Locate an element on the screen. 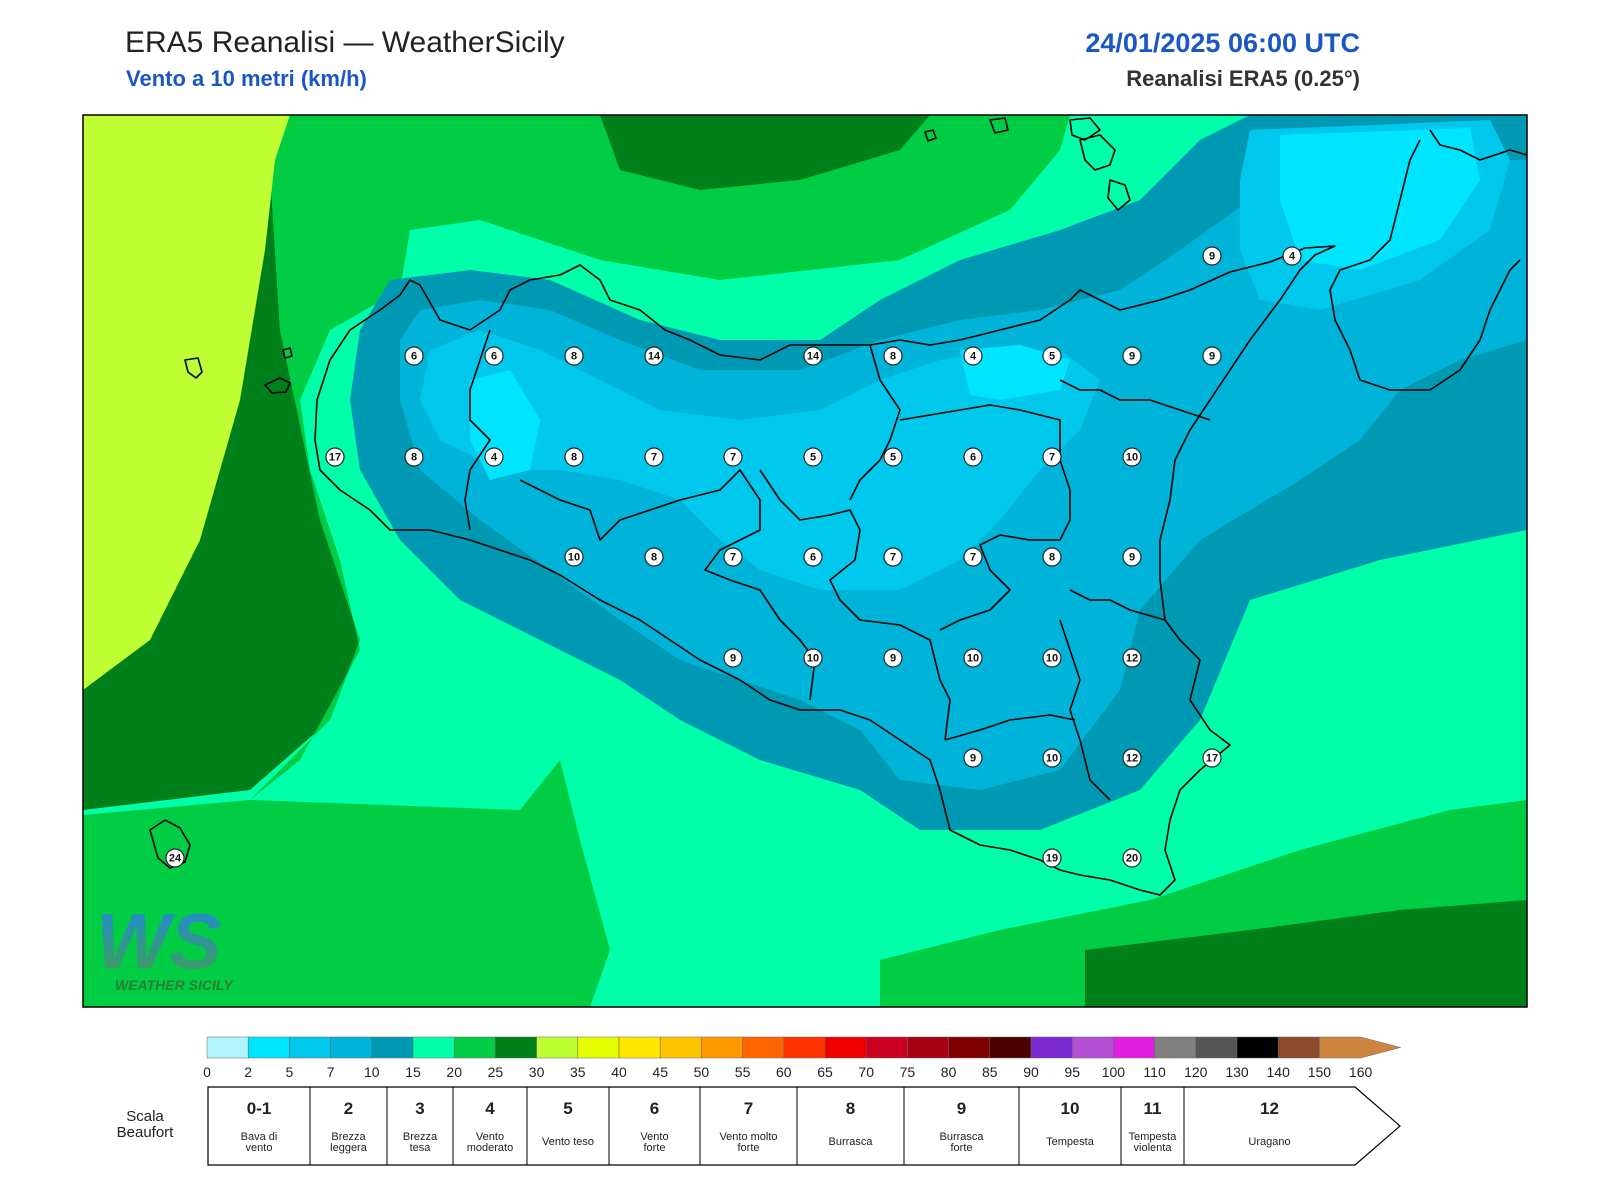  station-marker: 4 is located at coordinates (494, 457).